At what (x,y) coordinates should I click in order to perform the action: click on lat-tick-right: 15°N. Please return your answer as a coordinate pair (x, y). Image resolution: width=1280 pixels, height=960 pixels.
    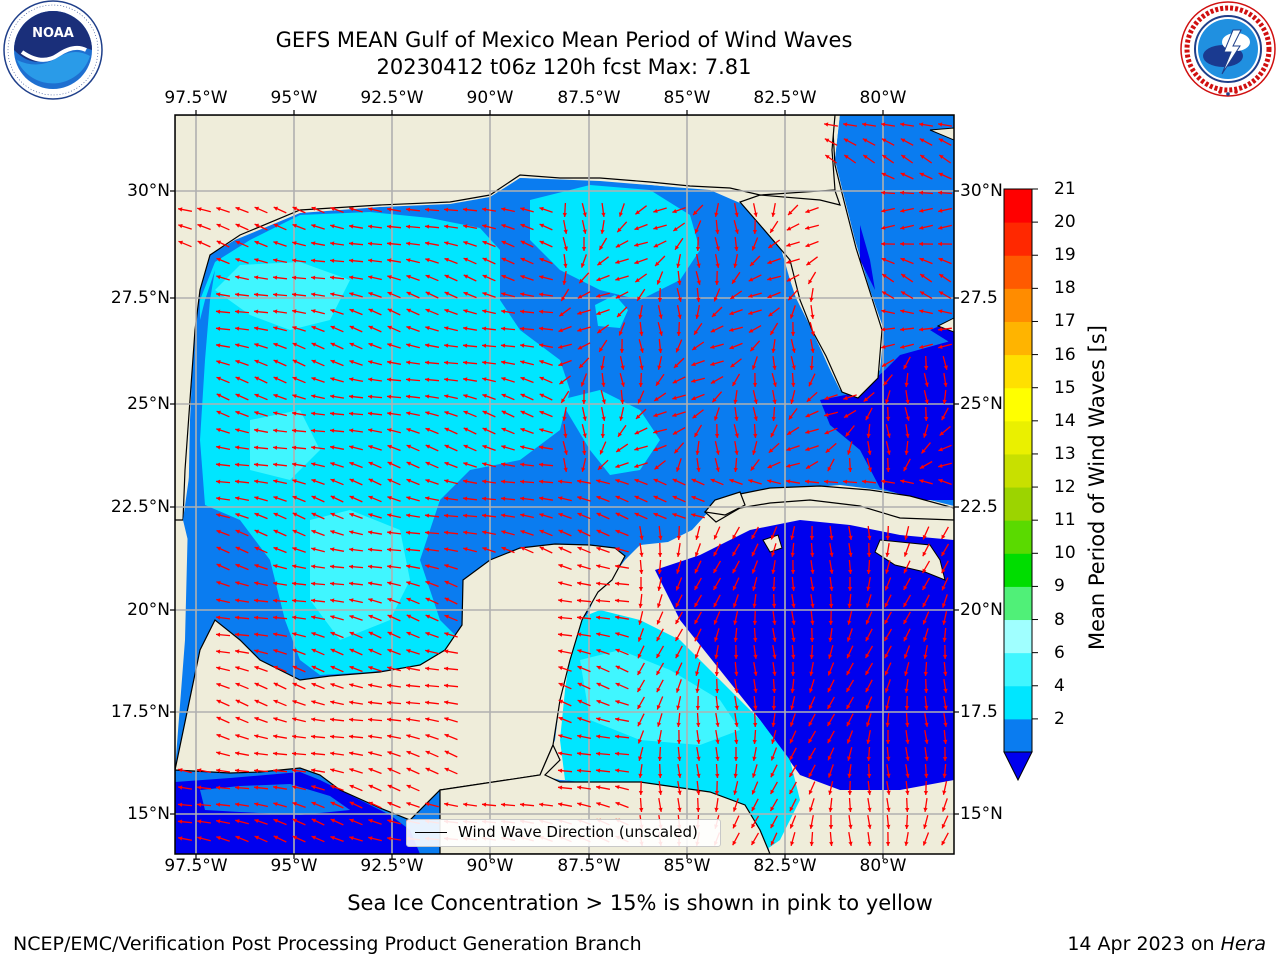
    Looking at the image, I should click on (981, 814).